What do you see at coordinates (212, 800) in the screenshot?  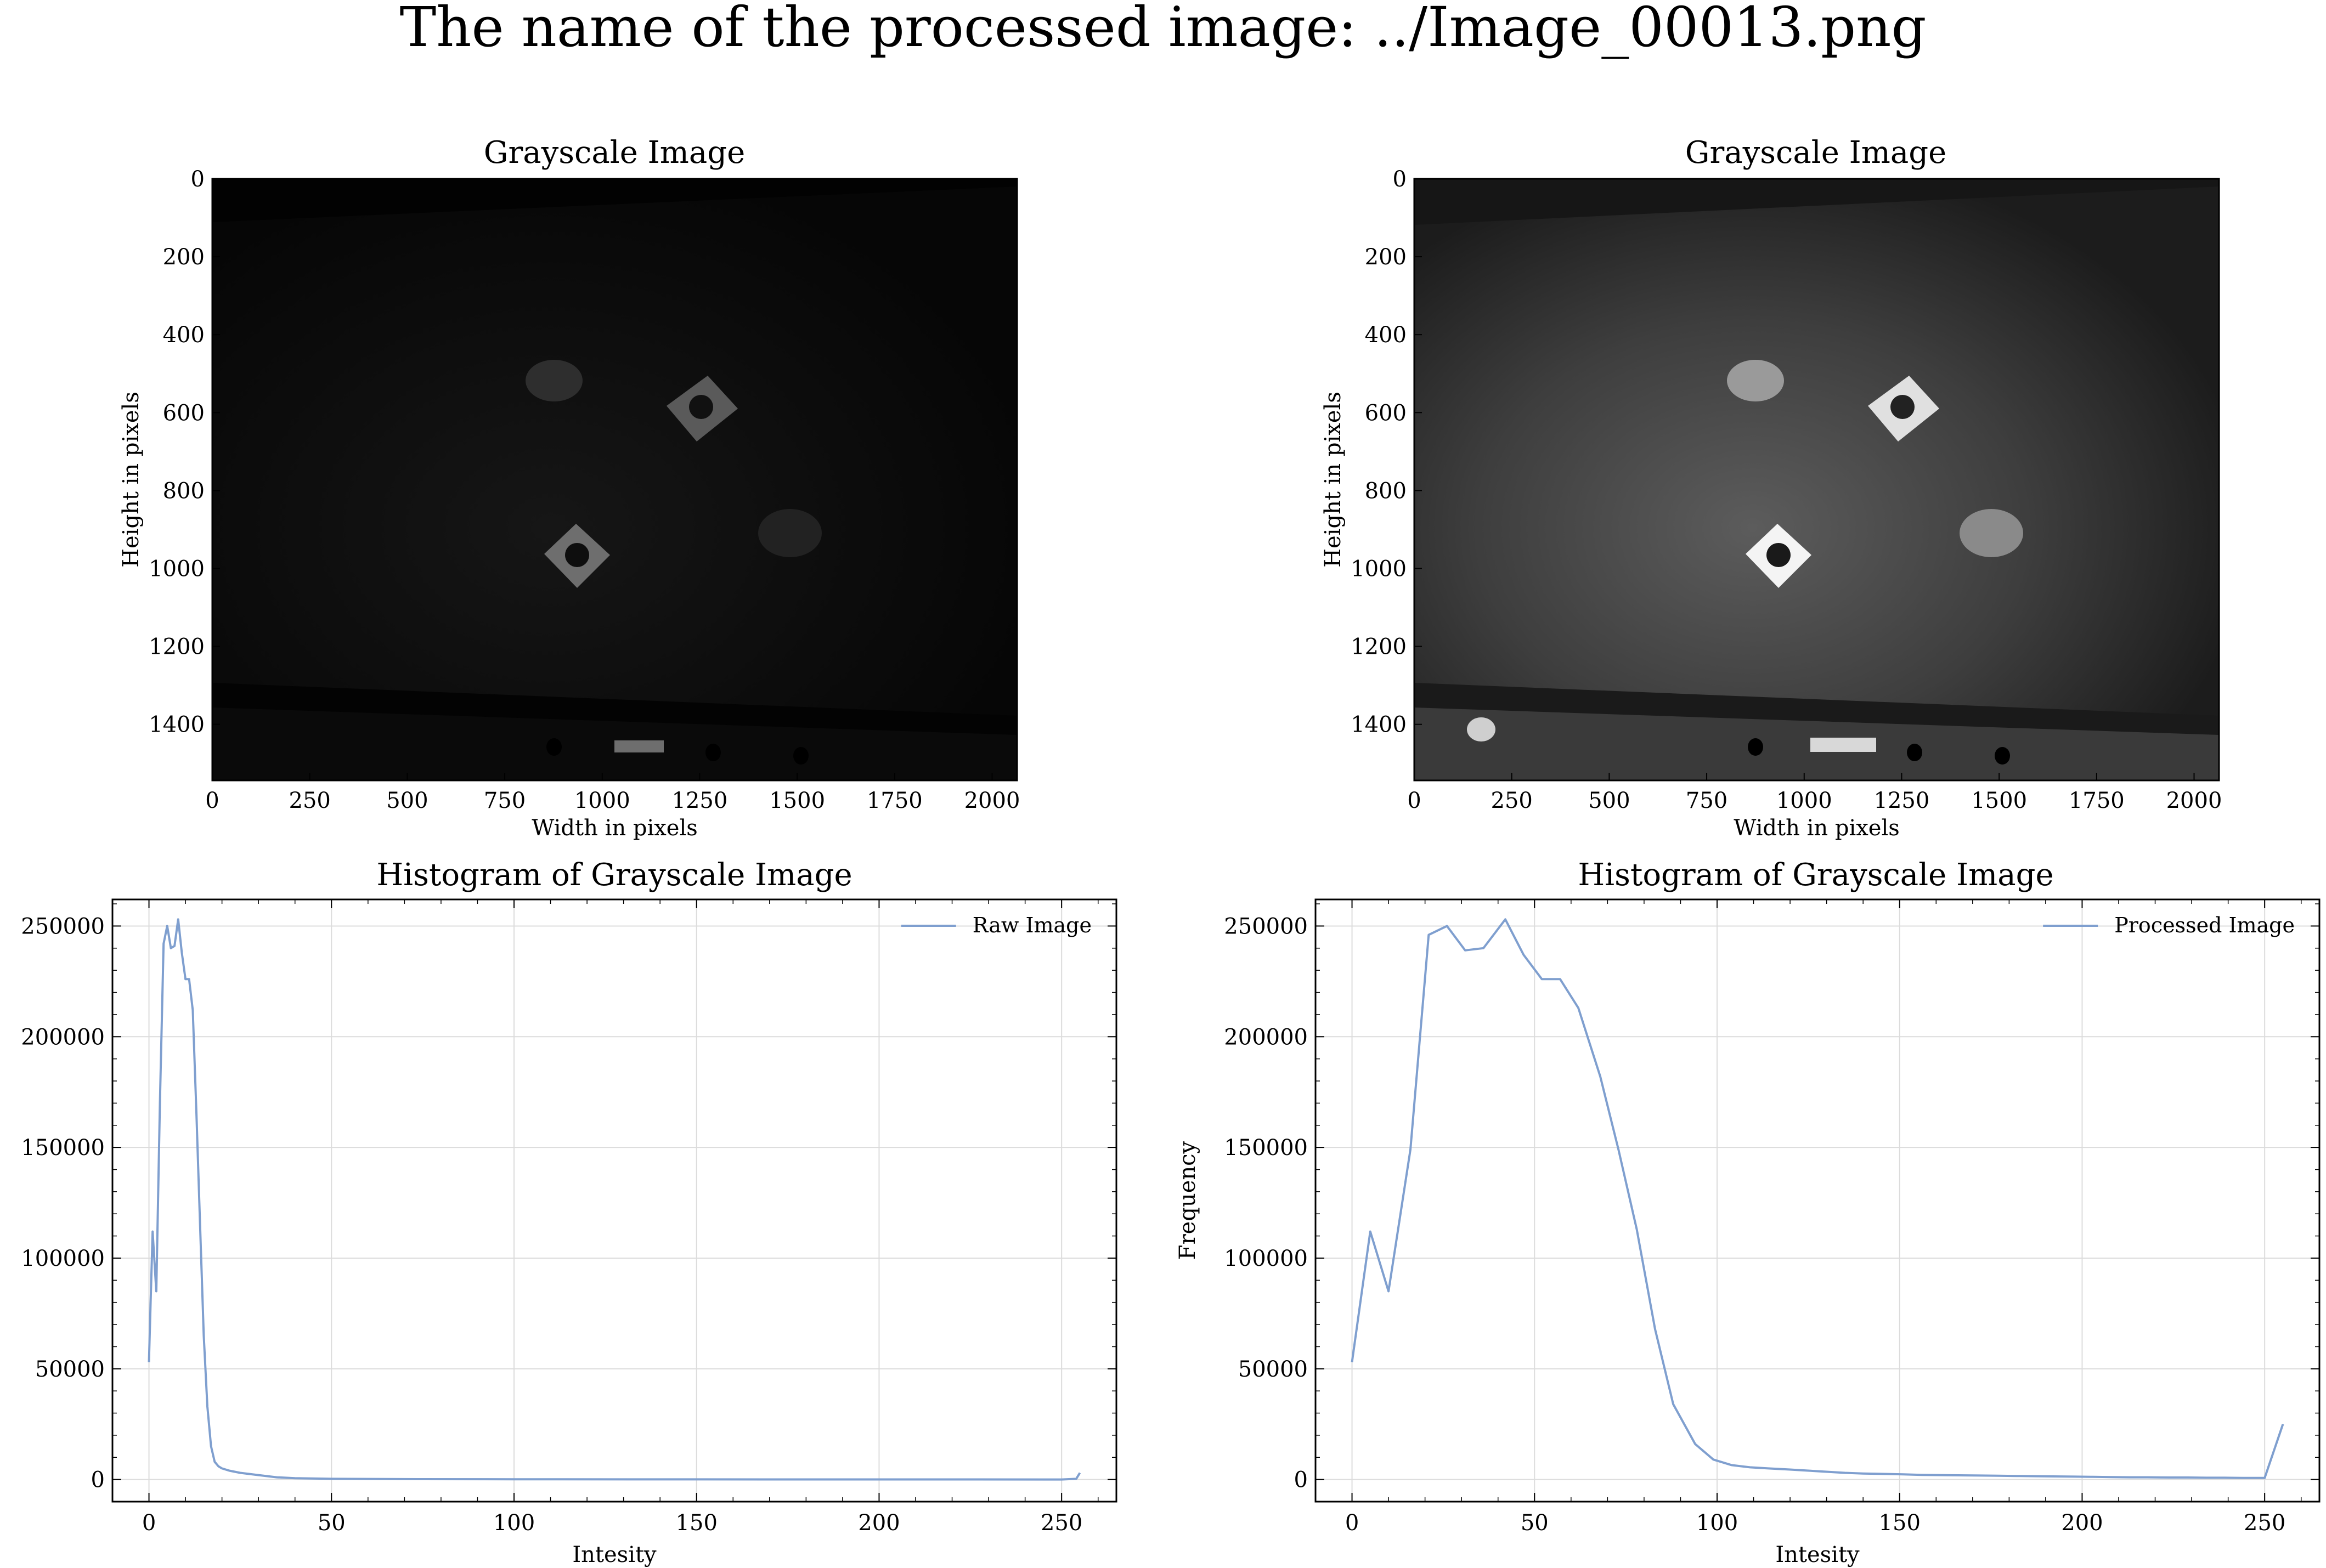 I see `raw-image-xtick-label: 0` at bounding box center [212, 800].